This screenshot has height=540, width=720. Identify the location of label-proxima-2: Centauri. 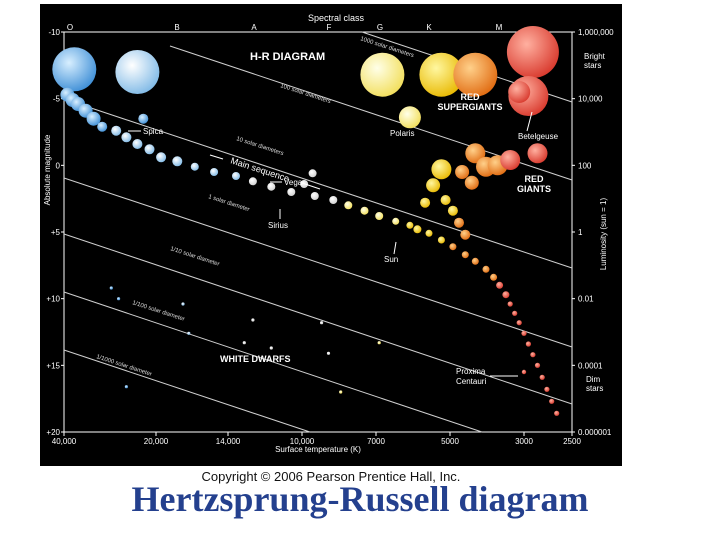
(471, 381).